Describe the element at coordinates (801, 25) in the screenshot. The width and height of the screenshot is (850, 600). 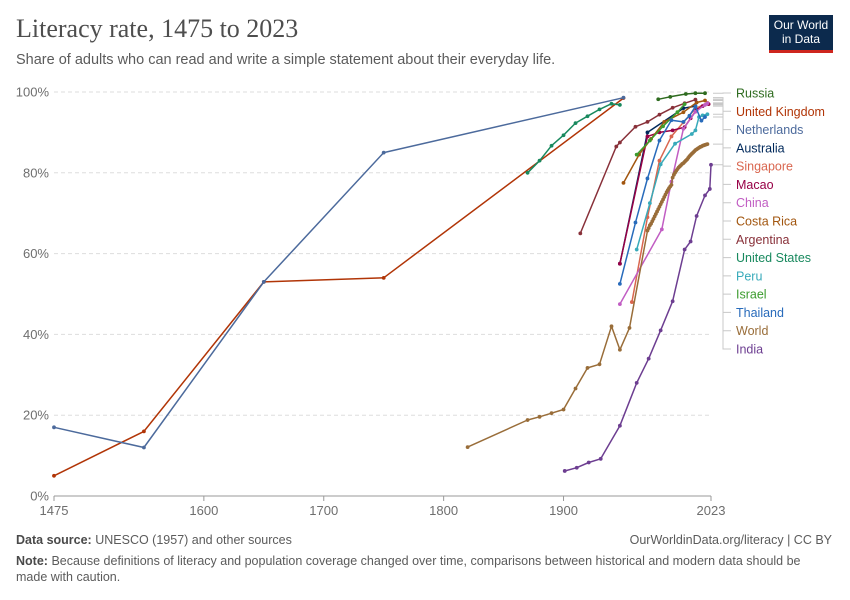
I see `logo-line-1: Our World` at that location.